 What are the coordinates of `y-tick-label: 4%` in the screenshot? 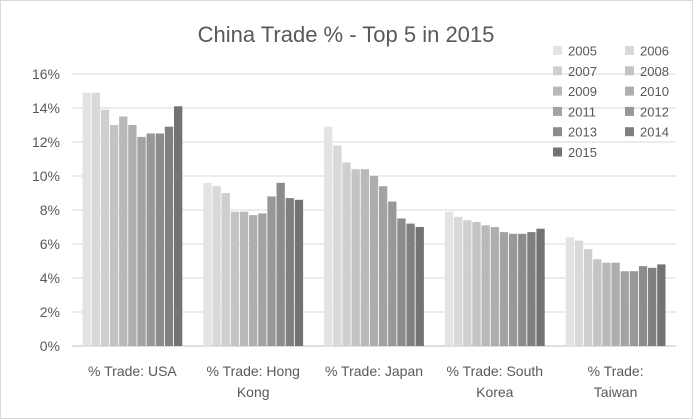 It's located at (50, 278).